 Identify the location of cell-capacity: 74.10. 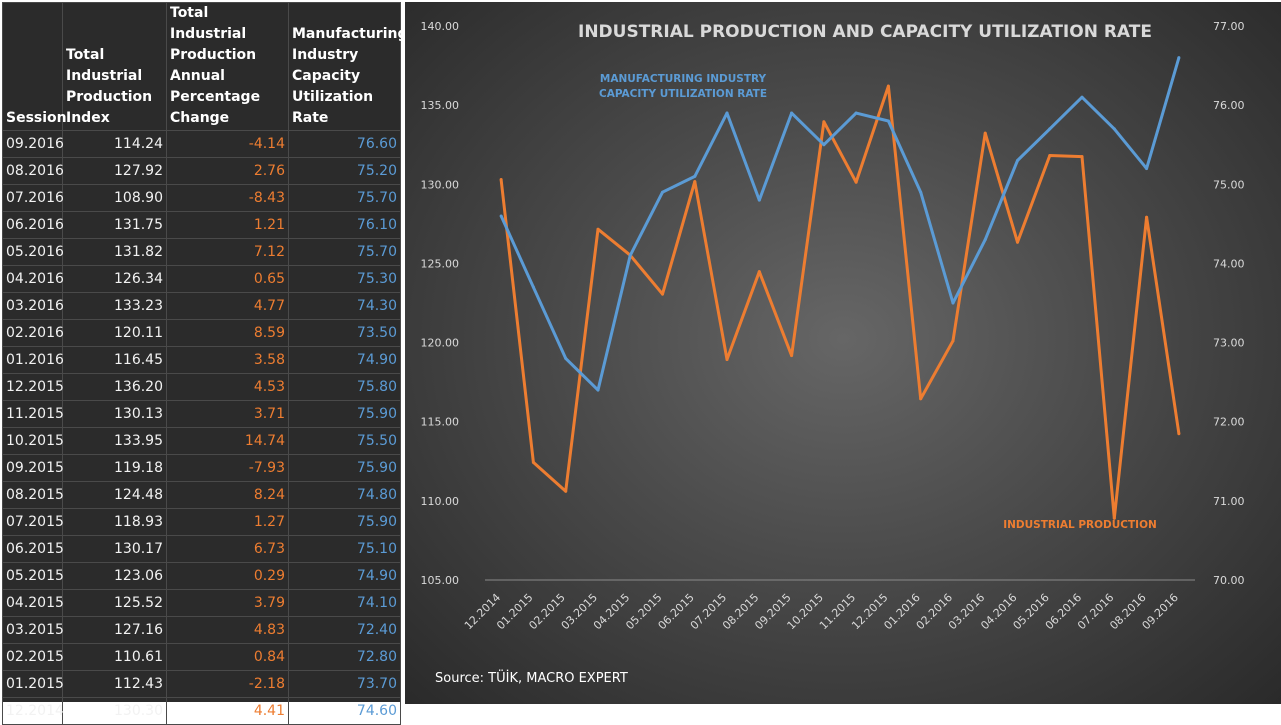
(344, 603).